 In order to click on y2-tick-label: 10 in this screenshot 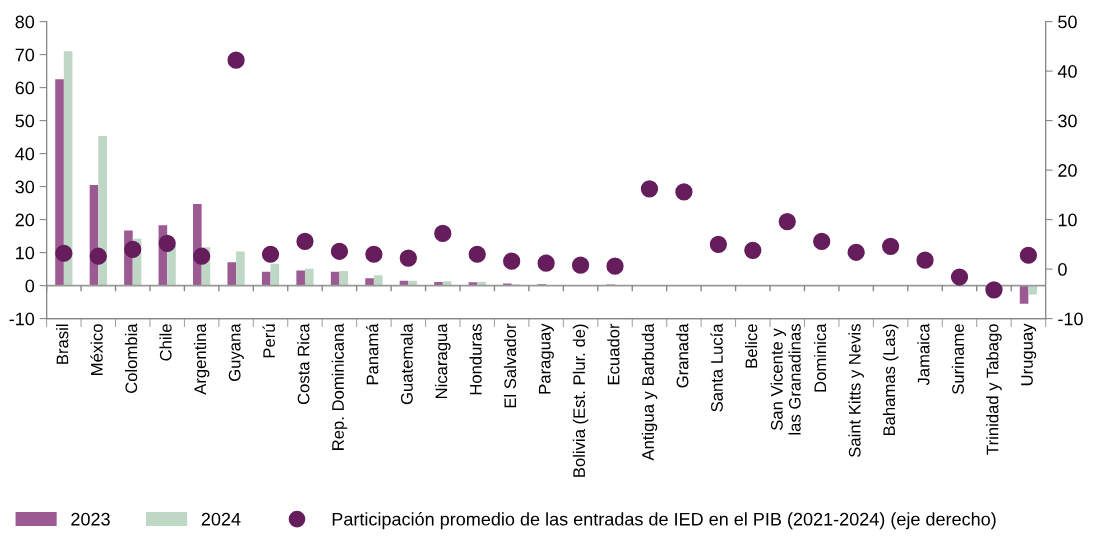, I will do `click(1067, 220)`.